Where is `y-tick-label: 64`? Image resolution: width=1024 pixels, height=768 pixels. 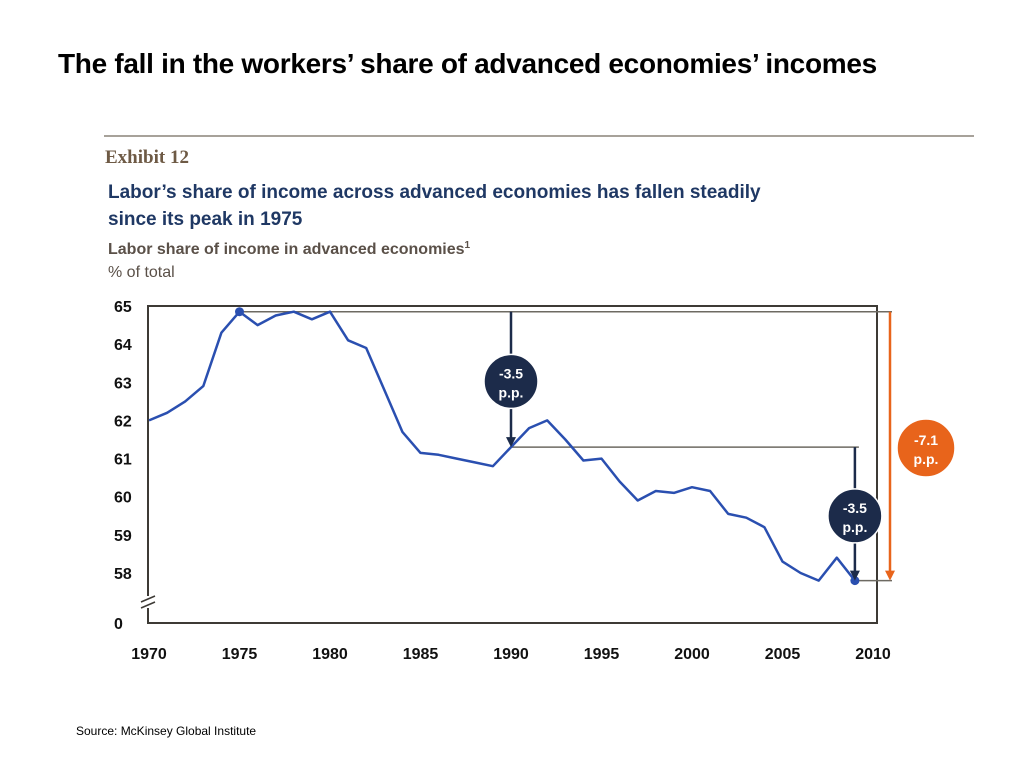
y-tick-label: 64 is located at coordinates (123, 345).